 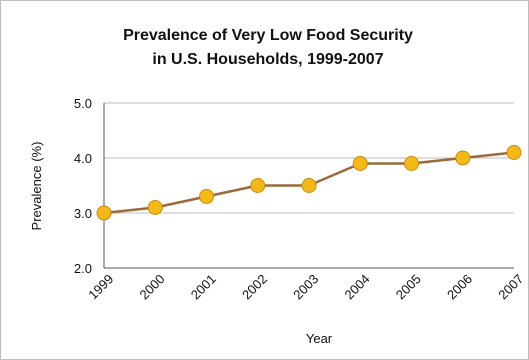 I want to click on y-tick-label: 2.0, so click(x=83, y=268).